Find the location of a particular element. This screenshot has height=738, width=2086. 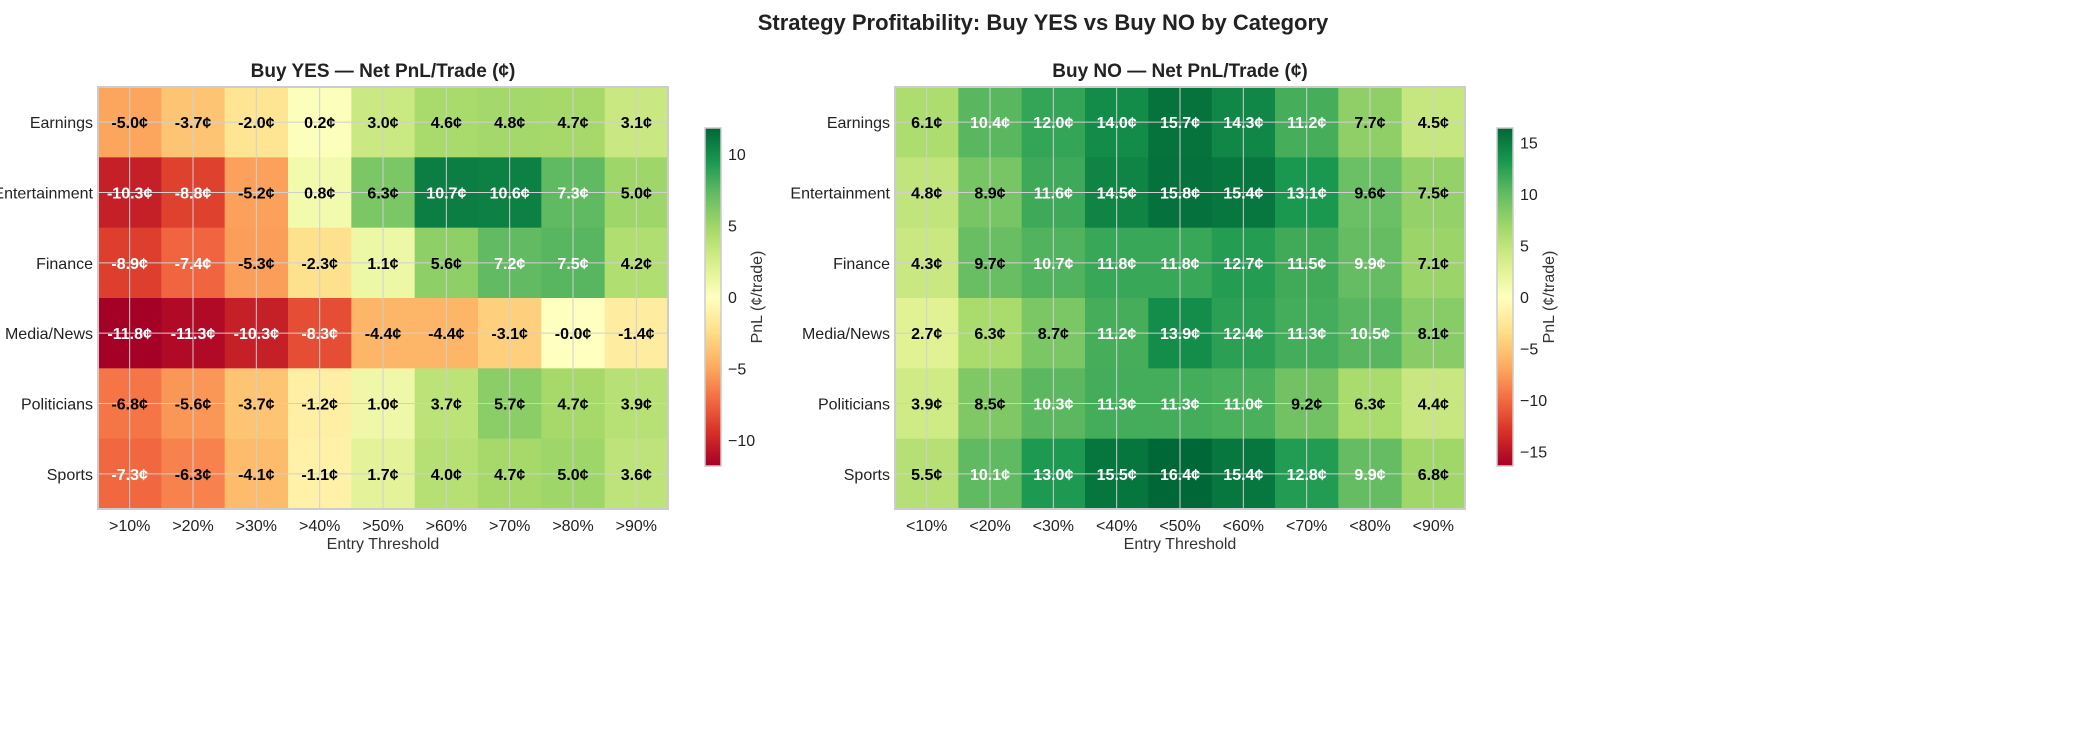

colorbar is located at coordinates (713, 297).